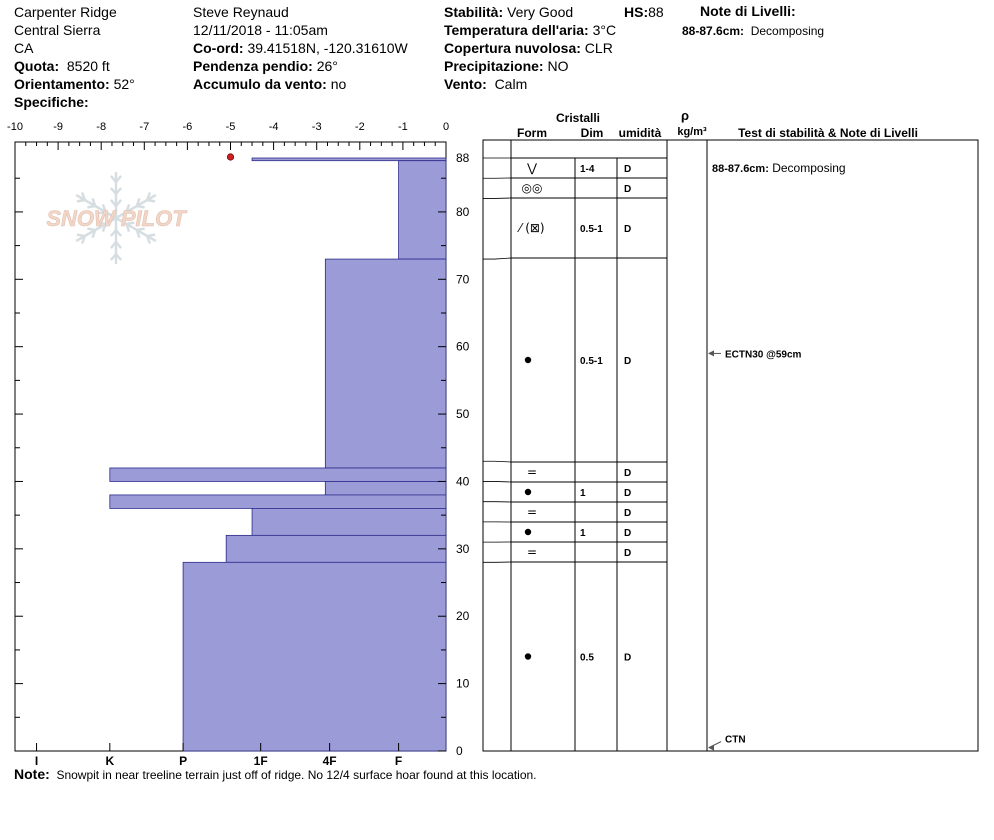 The width and height of the screenshot is (994, 840). I want to click on datetime: 12/11/2018 - 11:05am, so click(260, 30).